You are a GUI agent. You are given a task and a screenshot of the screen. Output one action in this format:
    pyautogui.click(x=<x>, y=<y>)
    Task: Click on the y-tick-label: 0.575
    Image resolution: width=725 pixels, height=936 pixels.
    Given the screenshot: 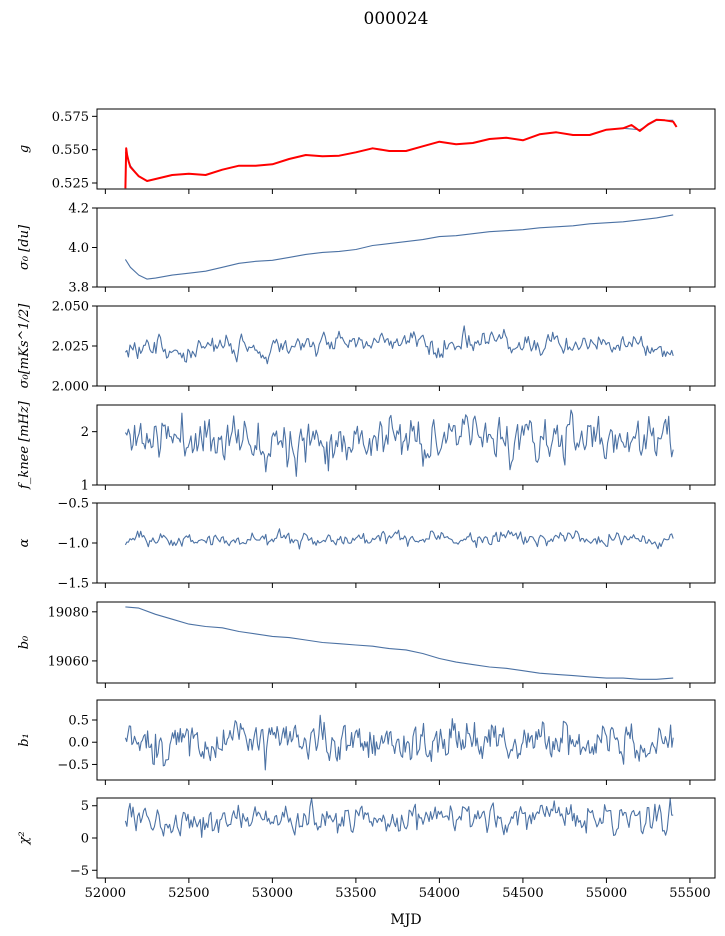 What is the action you would take?
    pyautogui.click(x=70, y=117)
    